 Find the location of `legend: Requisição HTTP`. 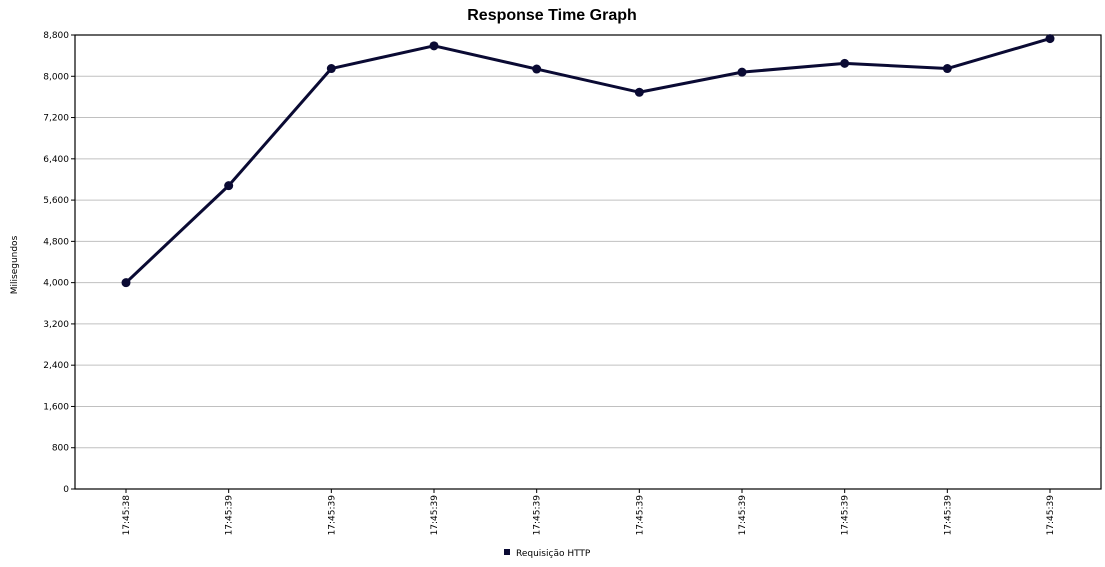

legend: Requisição HTTP is located at coordinates (547, 554).